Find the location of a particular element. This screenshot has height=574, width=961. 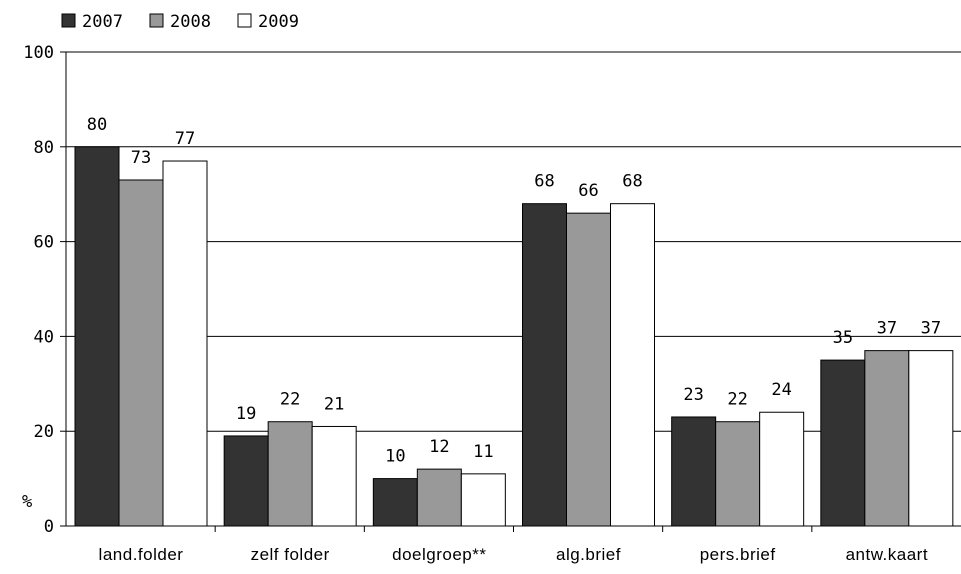

x-tick-label: antw.kaart is located at coordinates (887, 554).